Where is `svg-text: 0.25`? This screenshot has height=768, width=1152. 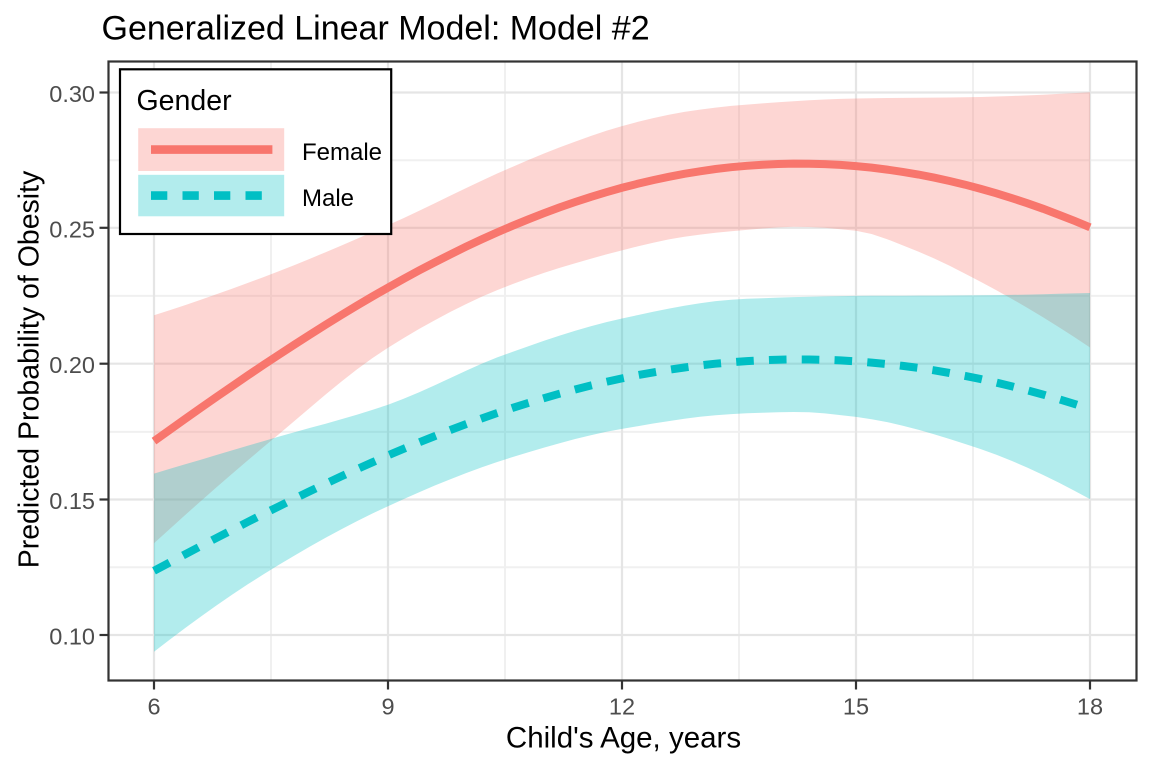
svg-text: 0.25 is located at coordinates (72, 229).